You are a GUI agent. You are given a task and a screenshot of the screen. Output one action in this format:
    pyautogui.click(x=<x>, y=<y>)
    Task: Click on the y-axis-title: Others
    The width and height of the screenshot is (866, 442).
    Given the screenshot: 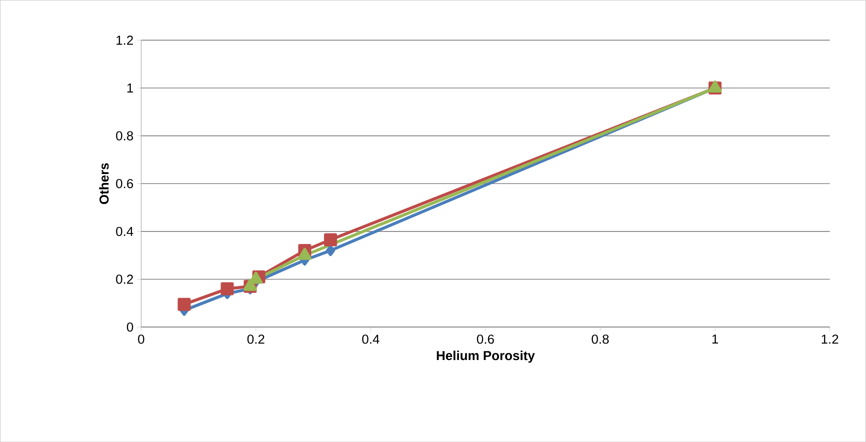 What is the action you would take?
    pyautogui.click(x=104, y=183)
    